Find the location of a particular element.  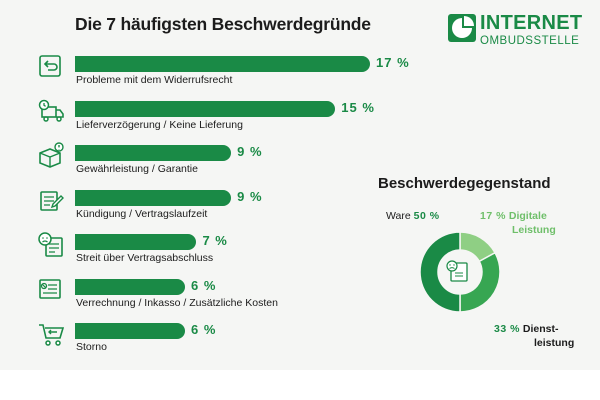

pie-label-dienst: 33 % Dienst- leistung is located at coordinates (534, 336).